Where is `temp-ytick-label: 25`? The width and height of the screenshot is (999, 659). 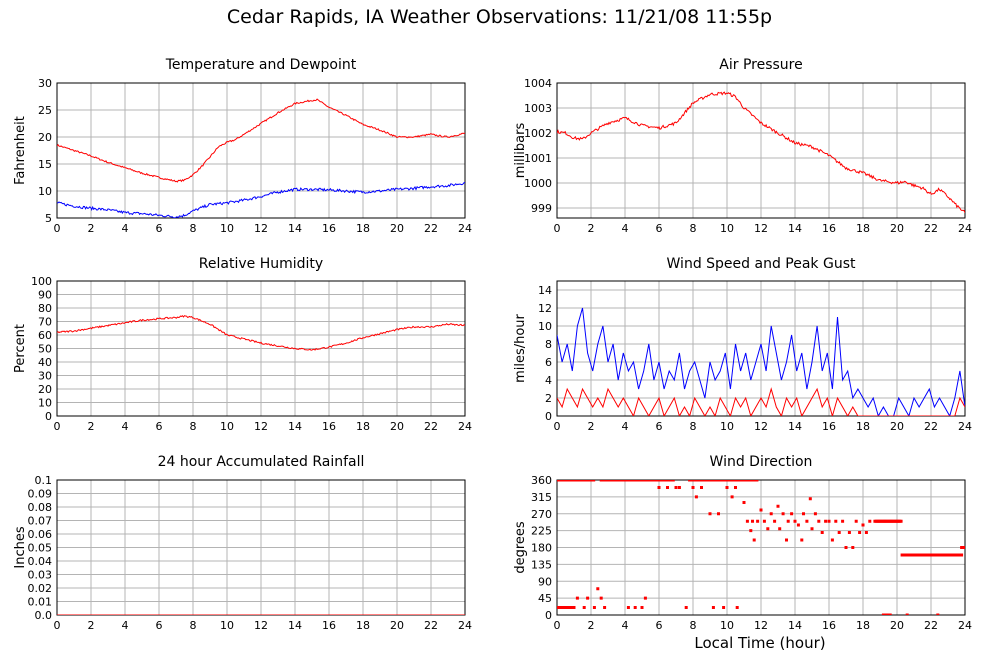 temp-ytick-label: 25 is located at coordinates (45, 110).